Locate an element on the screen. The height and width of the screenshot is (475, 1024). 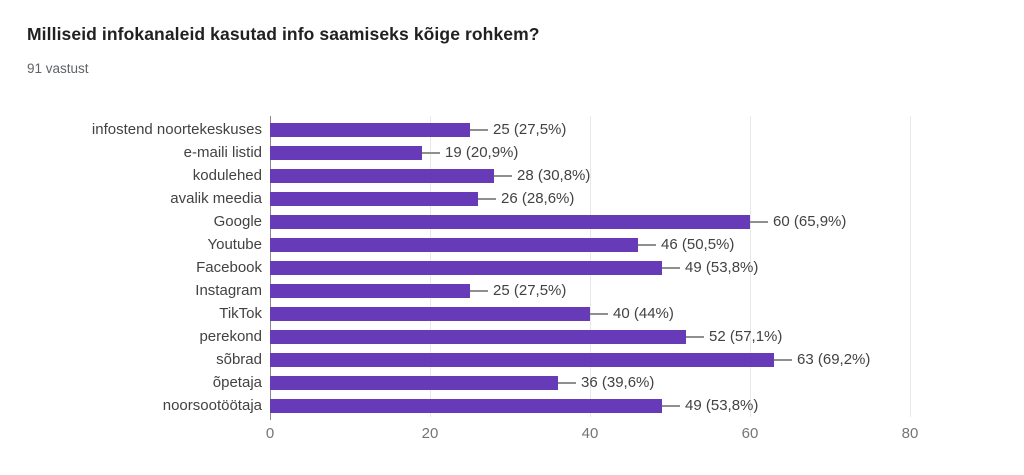
value-label: 63 (69,2%) is located at coordinates (834, 359).